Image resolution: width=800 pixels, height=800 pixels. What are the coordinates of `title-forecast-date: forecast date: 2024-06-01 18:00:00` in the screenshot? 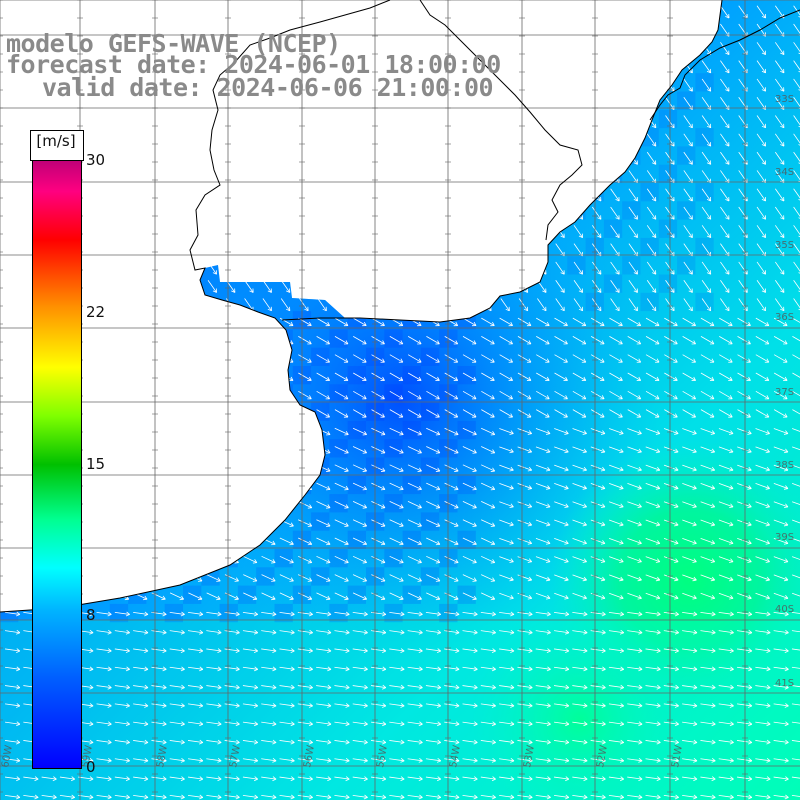 It's located at (253, 64).